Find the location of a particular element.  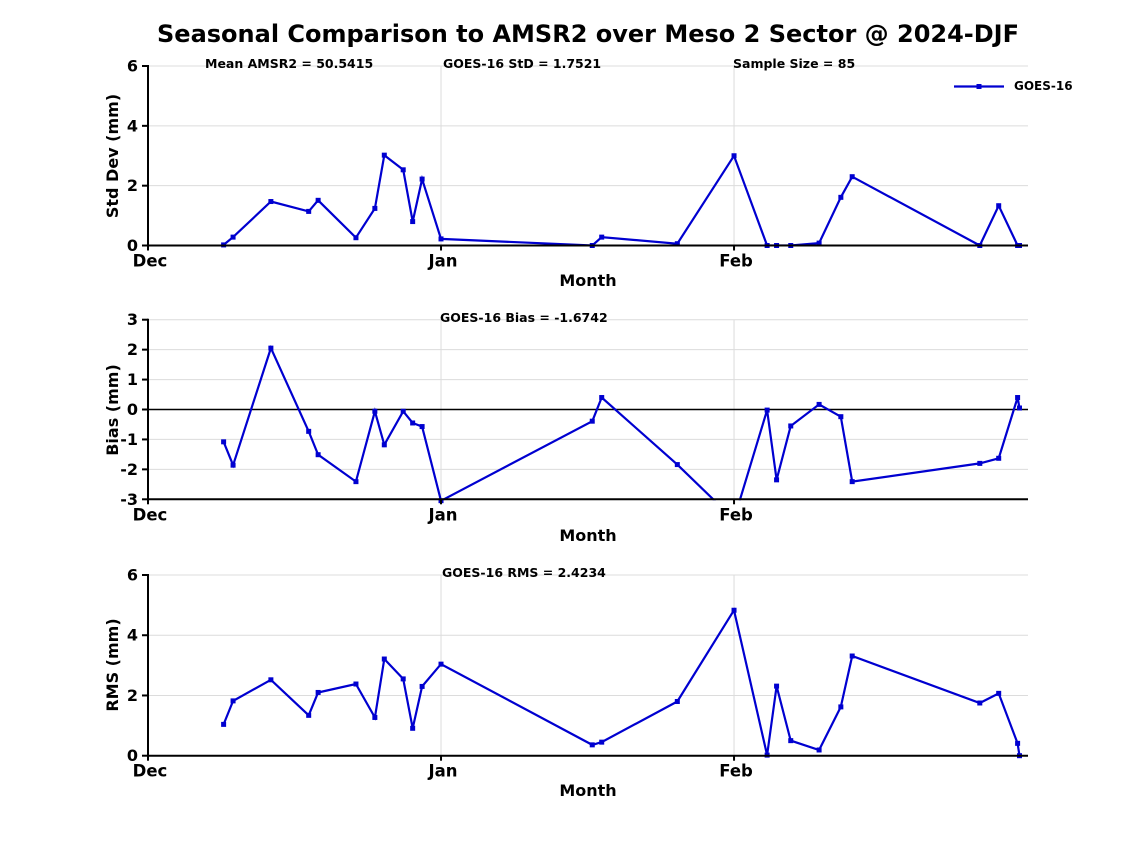

annotation-goes16-bias: GOES-16 Bias = -1.6742 is located at coordinates (524, 317).